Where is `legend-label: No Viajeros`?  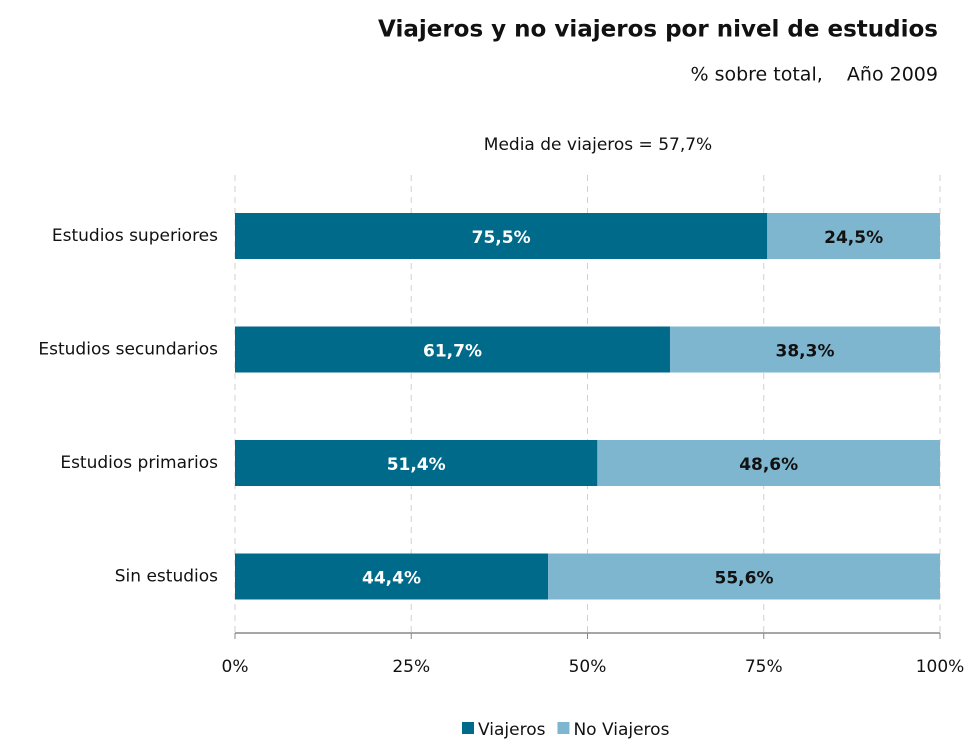
legend-label: No Viajeros is located at coordinates (621, 730).